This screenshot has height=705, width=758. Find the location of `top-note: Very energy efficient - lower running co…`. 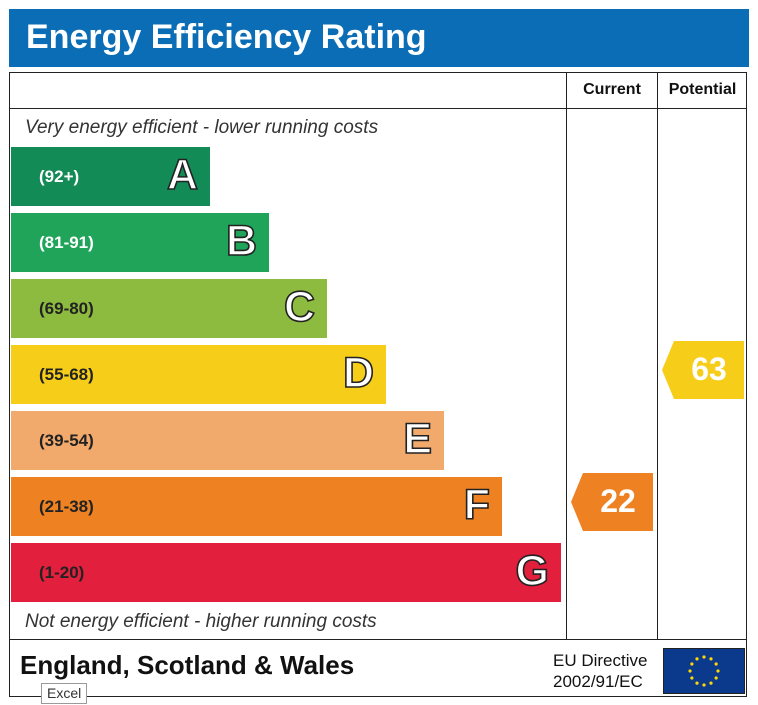

top-note: Very energy efficient - lower running co… is located at coordinates (202, 127).